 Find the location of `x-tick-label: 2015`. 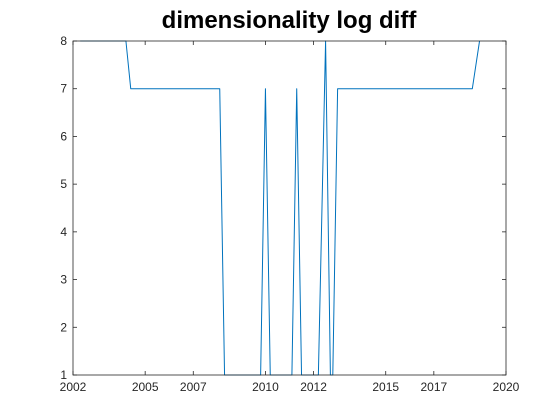

x-tick-label: 2015 is located at coordinates (385, 387).